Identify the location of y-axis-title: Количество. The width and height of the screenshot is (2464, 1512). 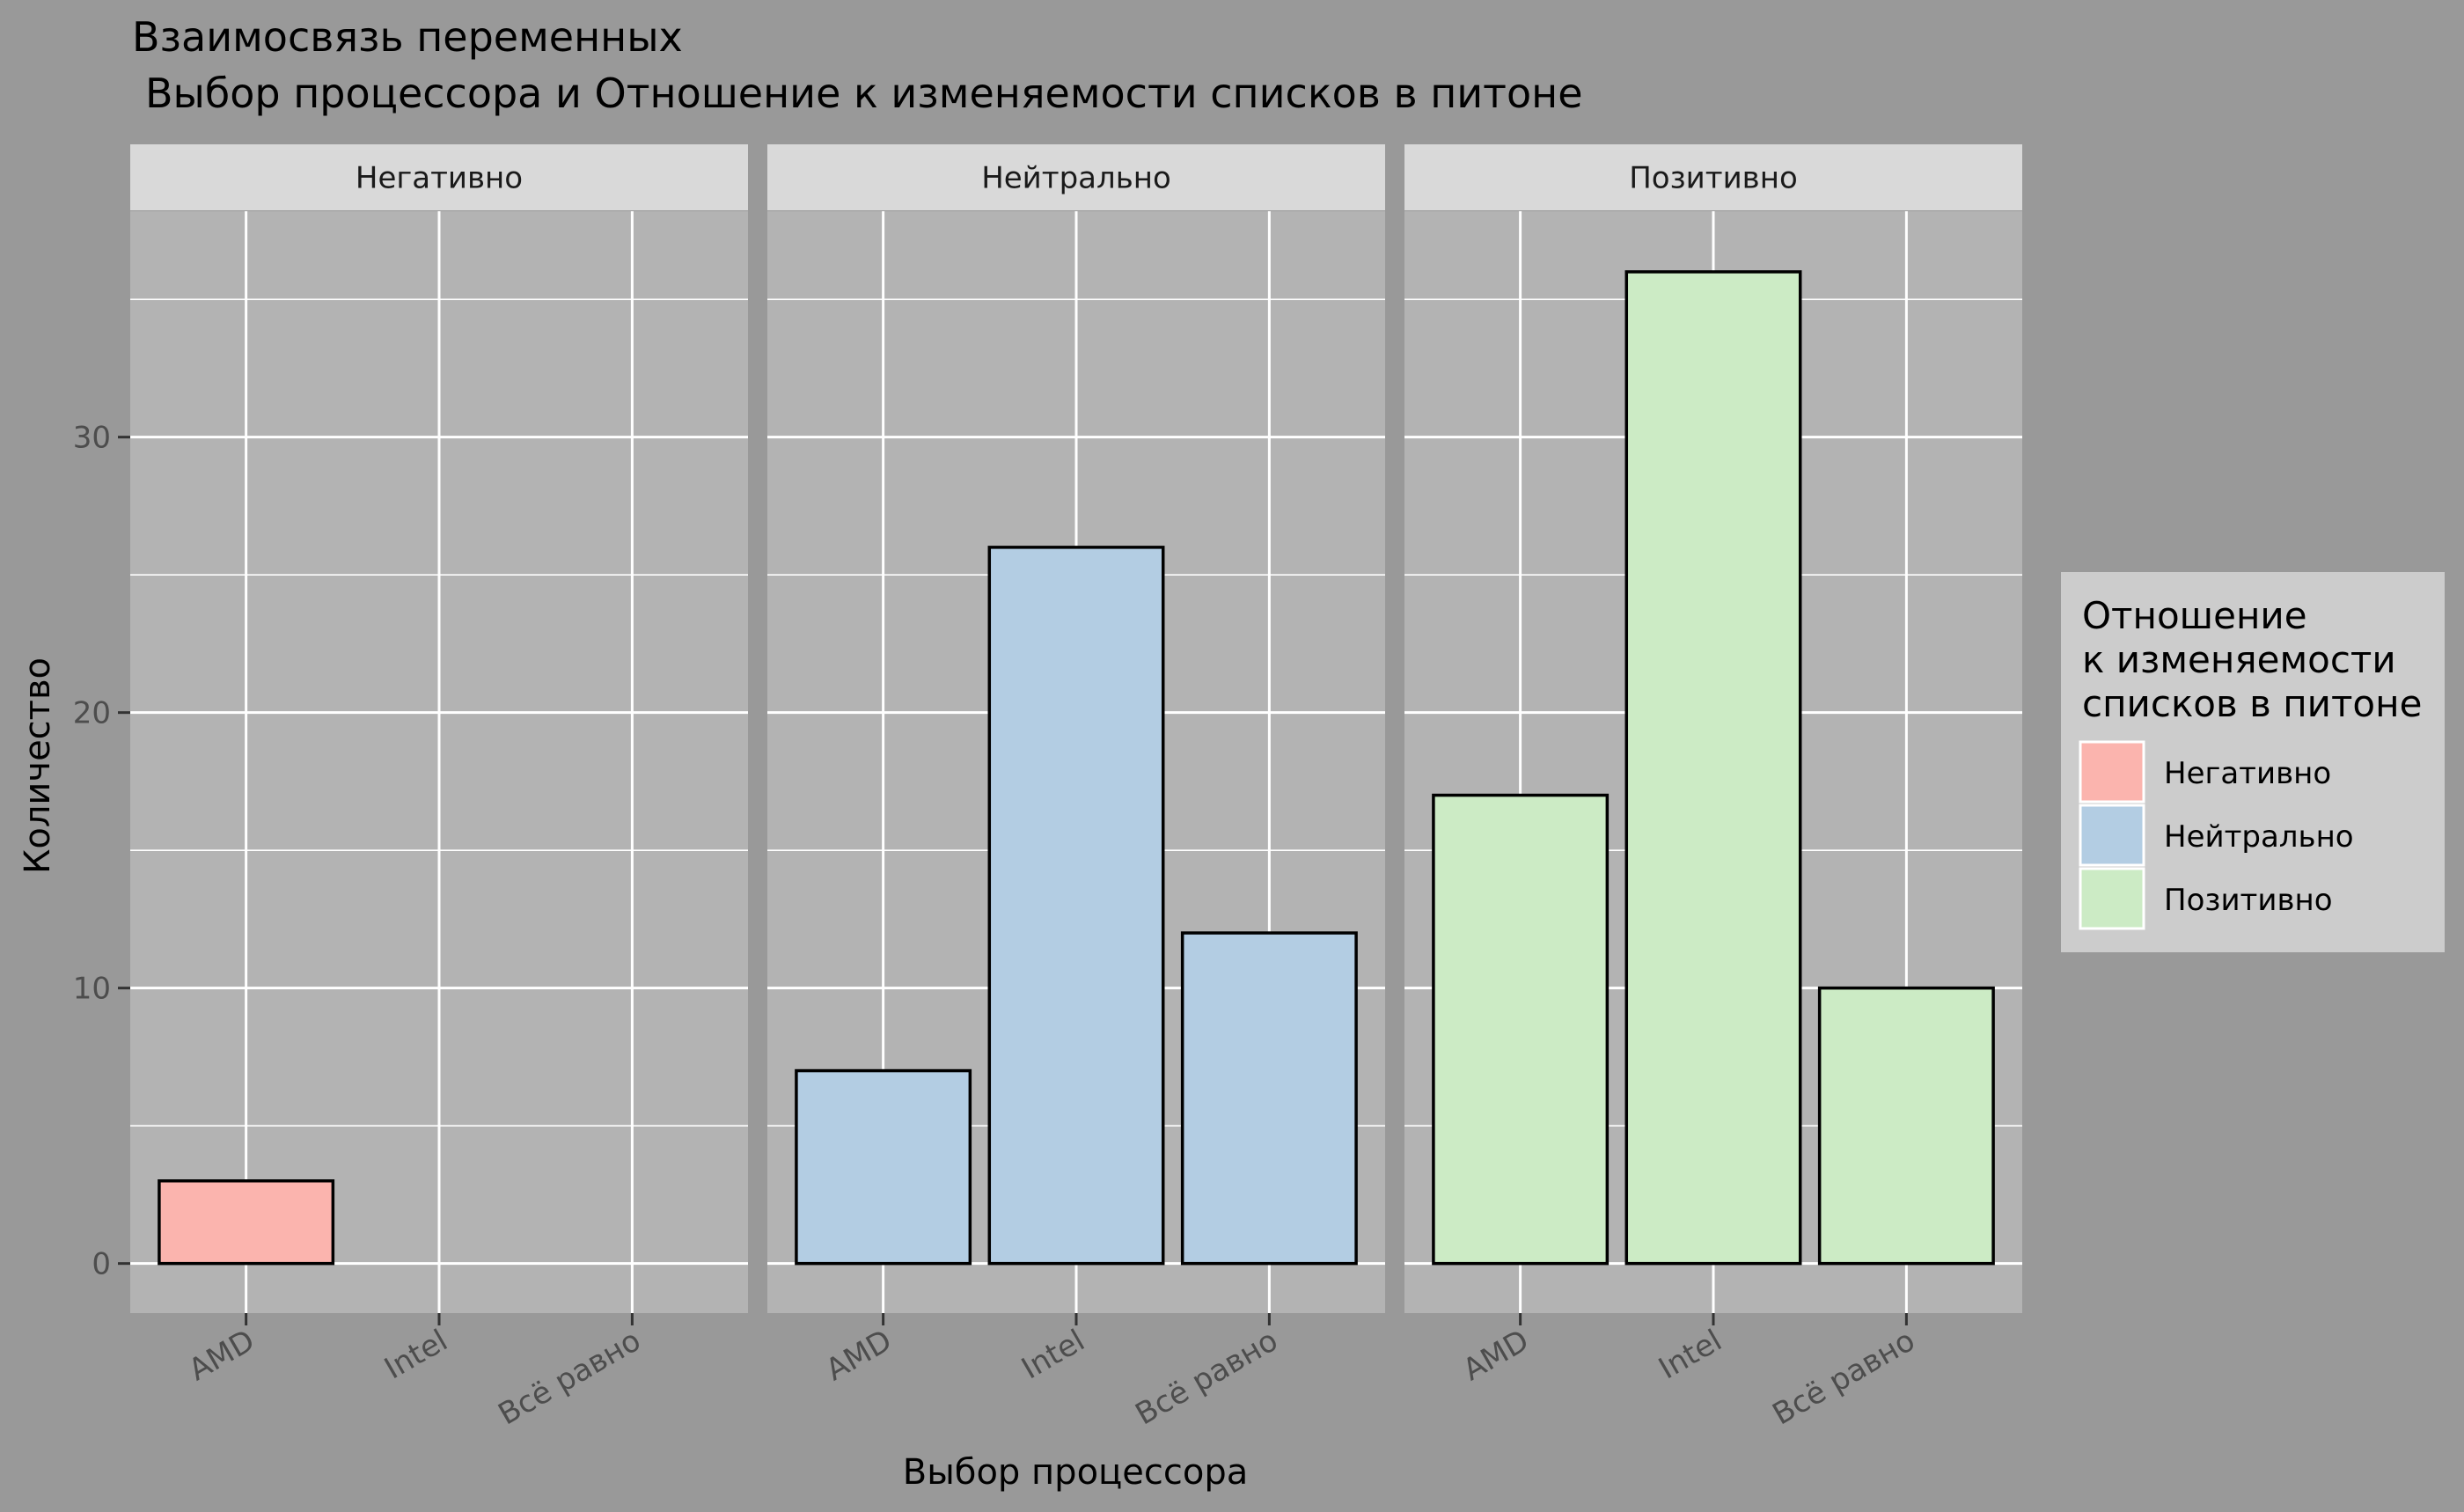
(38, 766).